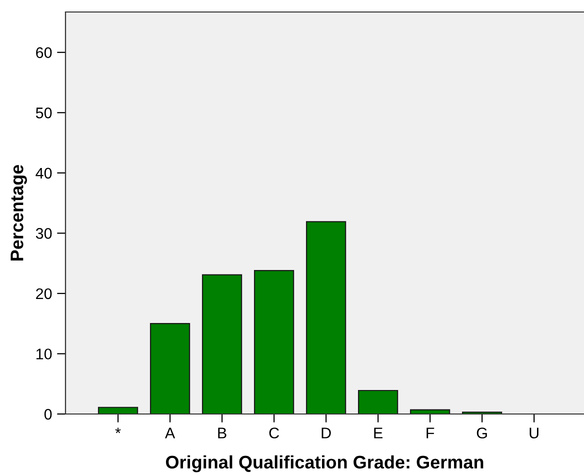 This screenshot has width=584, height=475. I want to click on x-tick-label: *, so click(118, 431).